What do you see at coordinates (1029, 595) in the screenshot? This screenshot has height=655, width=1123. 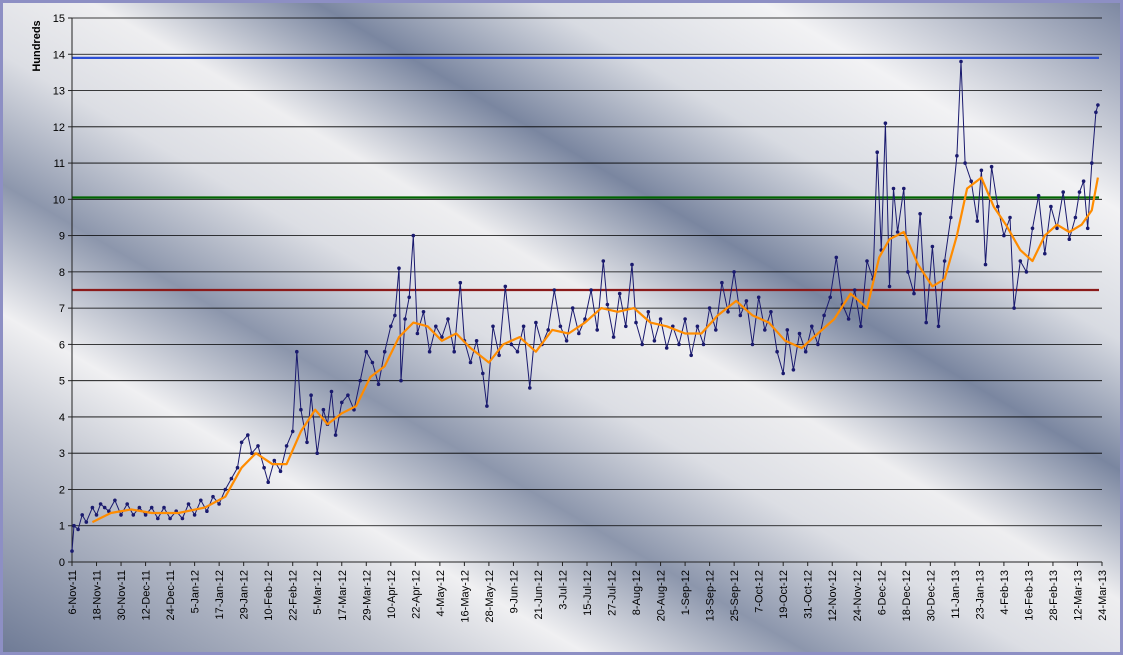 I see `x-tick-label: 16-Feb-13` at bounding box center [1029, 595].